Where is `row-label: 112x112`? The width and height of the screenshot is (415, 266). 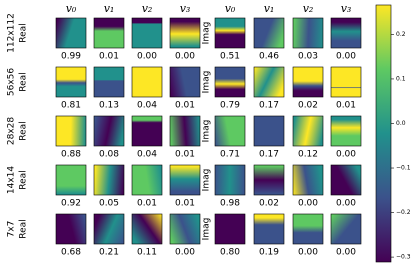 row-label: 112x112 is located at coordinates (12, 33).